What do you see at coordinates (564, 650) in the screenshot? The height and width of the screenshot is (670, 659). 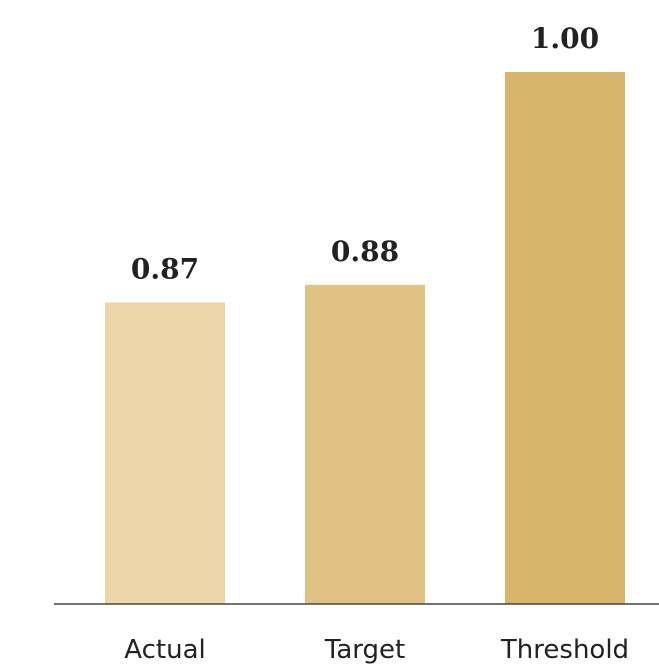 I see `x-tick-label-threshold: Threshold` at bounding box center [564, 650].